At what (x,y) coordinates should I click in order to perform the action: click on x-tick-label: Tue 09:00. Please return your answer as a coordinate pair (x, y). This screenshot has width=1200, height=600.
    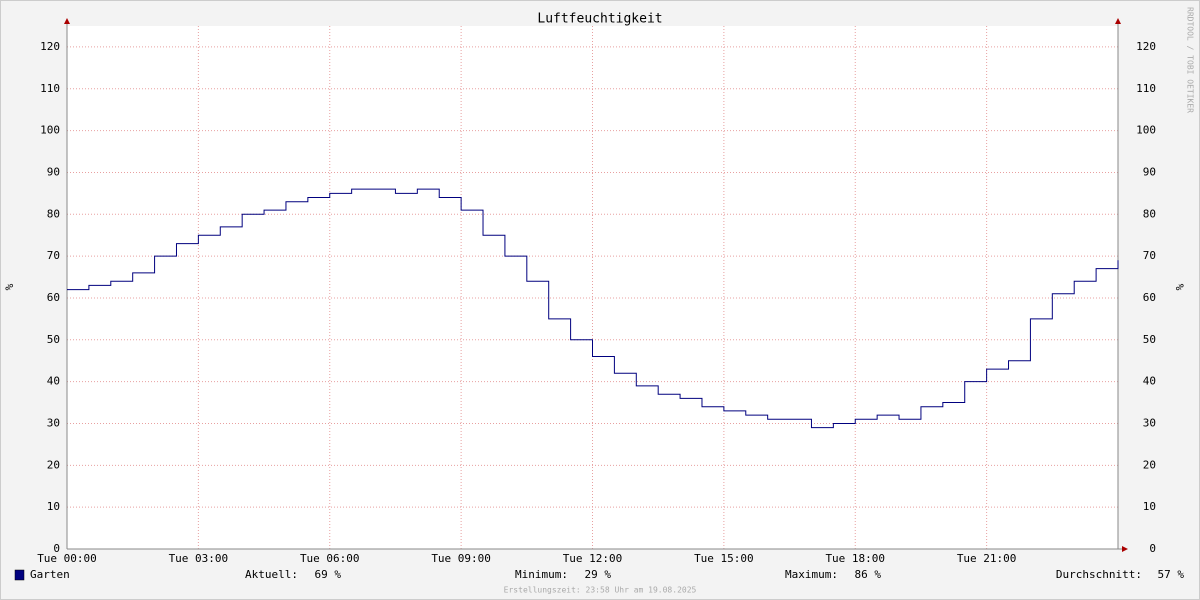
    Looking at the image, I should click on (461, 558).